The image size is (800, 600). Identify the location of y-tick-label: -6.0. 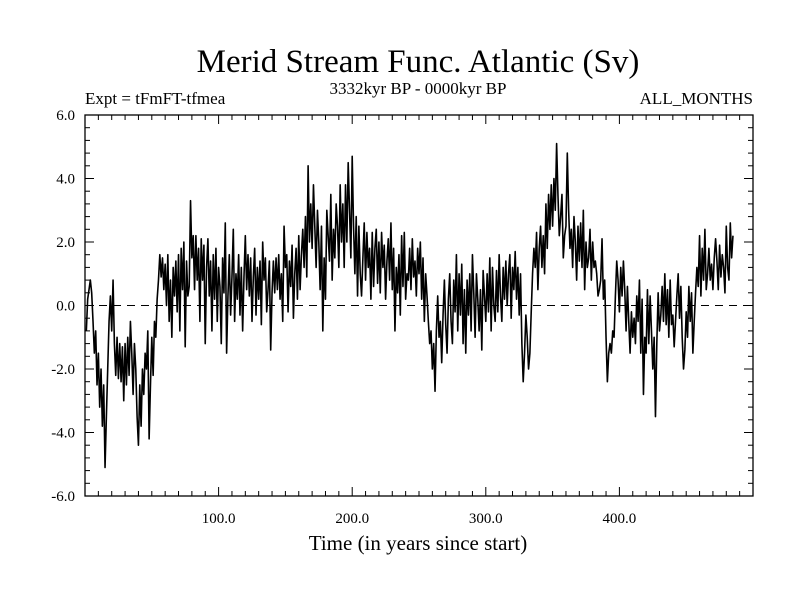
(63, 497).